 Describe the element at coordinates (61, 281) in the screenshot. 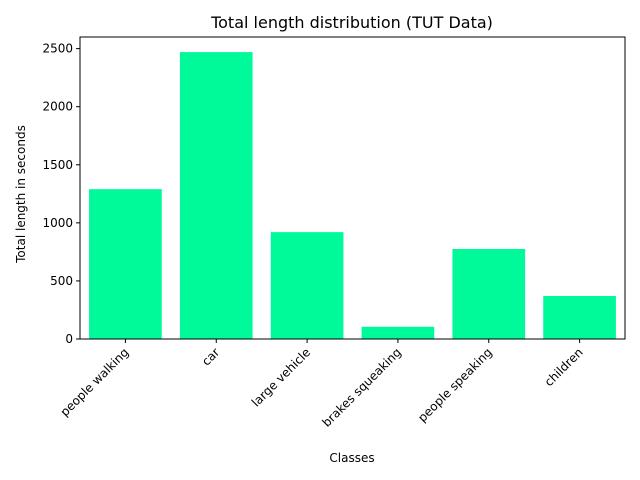

I see `y-tick-label: 500` at that location.